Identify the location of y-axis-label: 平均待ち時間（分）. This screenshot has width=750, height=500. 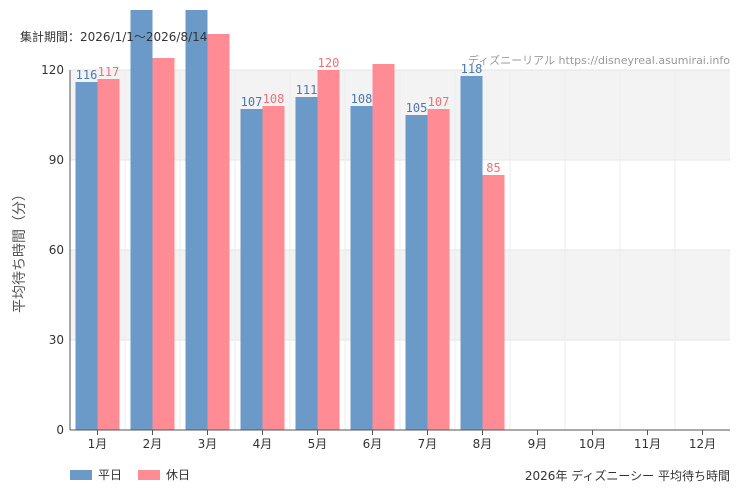
(20, 250).